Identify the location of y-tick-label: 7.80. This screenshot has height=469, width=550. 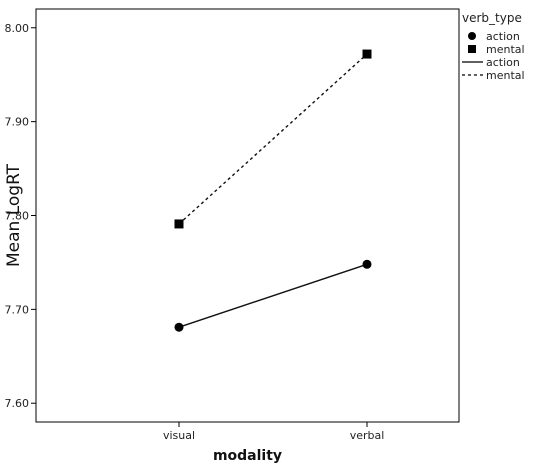
(17, 216).